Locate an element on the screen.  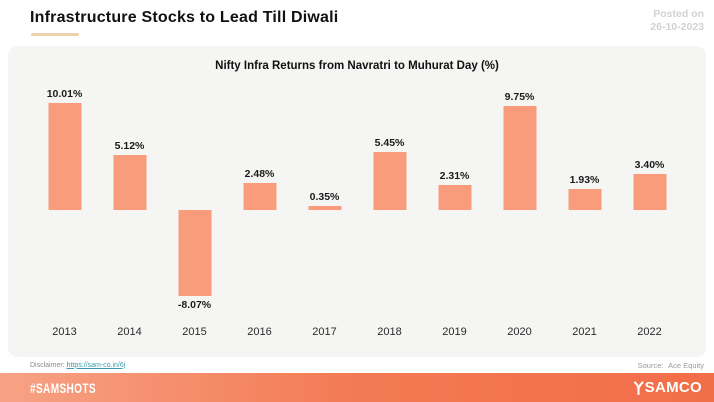
x-axis-label-2015: 2015 is located at coordinates (194, 332).